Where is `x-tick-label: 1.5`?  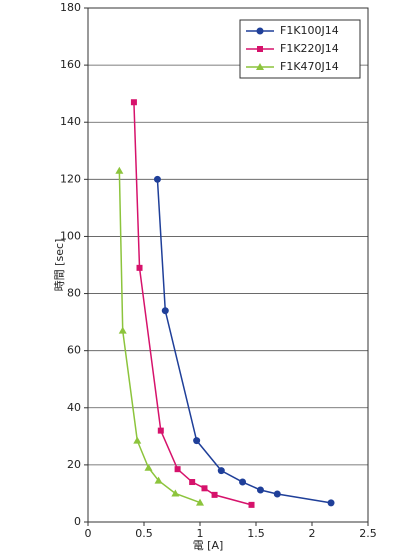 x-tick-label: 1.5 is located at coordinates (256, 533).